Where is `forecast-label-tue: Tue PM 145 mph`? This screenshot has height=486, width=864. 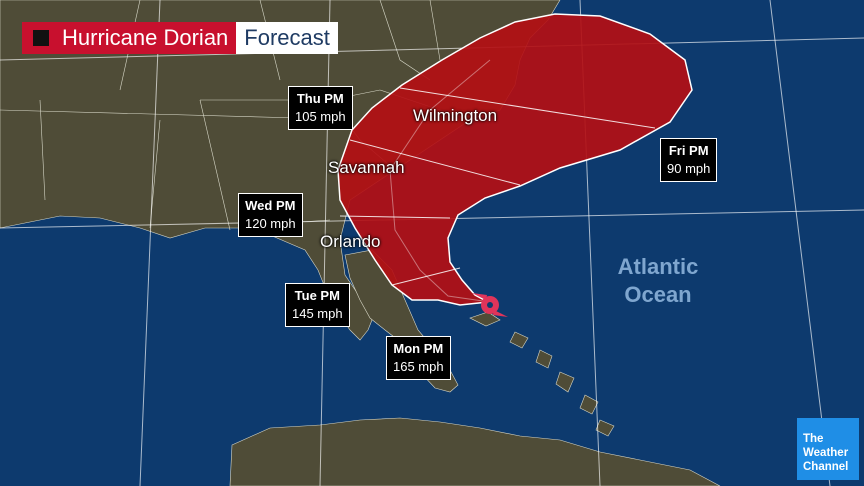 forecast-label-tue: Tue PM 145 mph is located at coordinates (317, 305).